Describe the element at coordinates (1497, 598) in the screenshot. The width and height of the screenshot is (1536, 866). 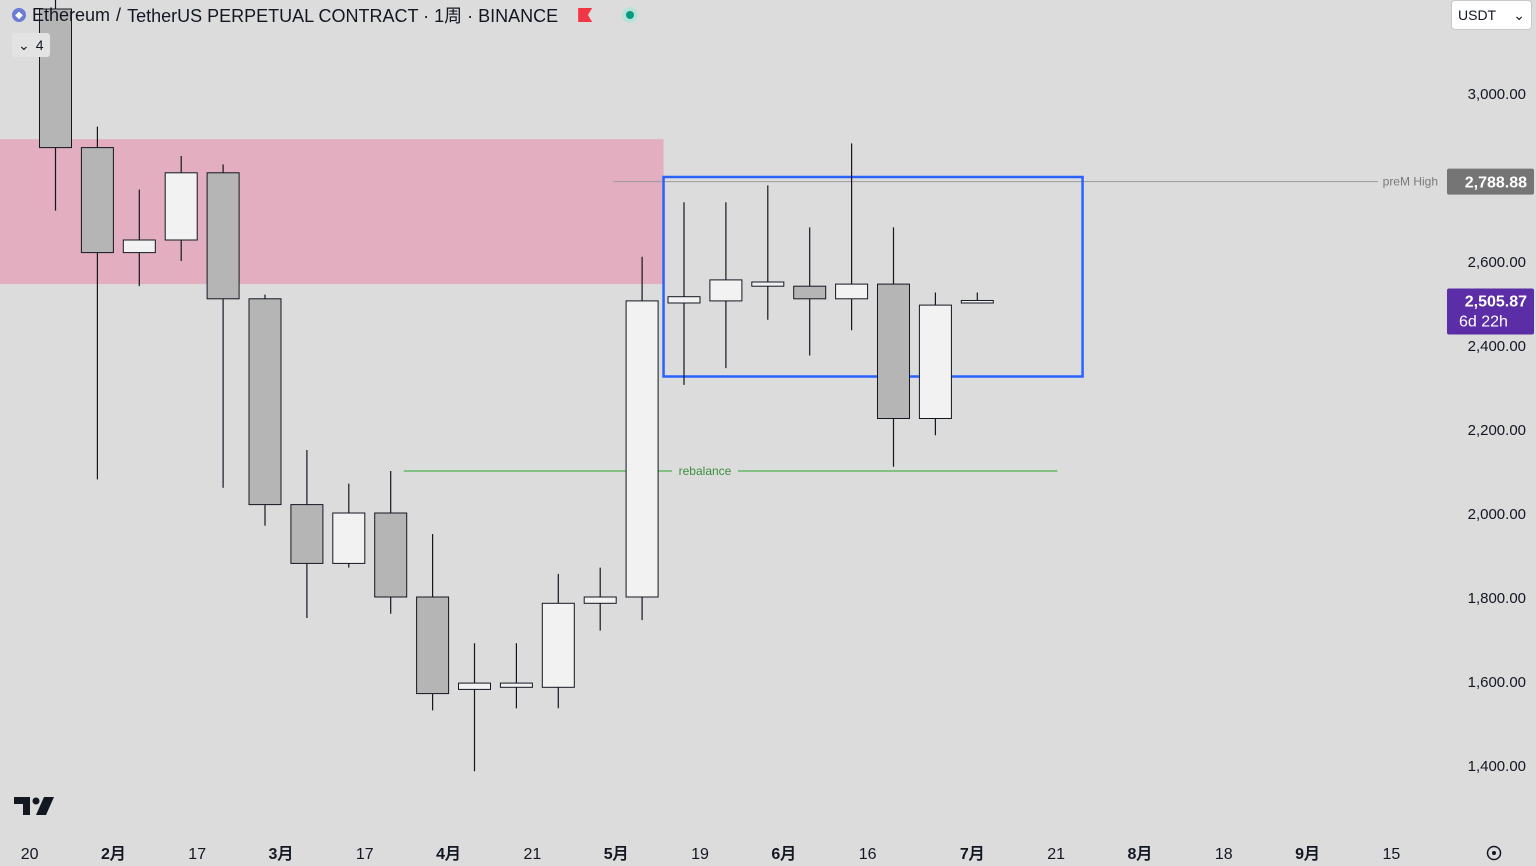
I see `y-tick-label: 1,800.00` at that location.